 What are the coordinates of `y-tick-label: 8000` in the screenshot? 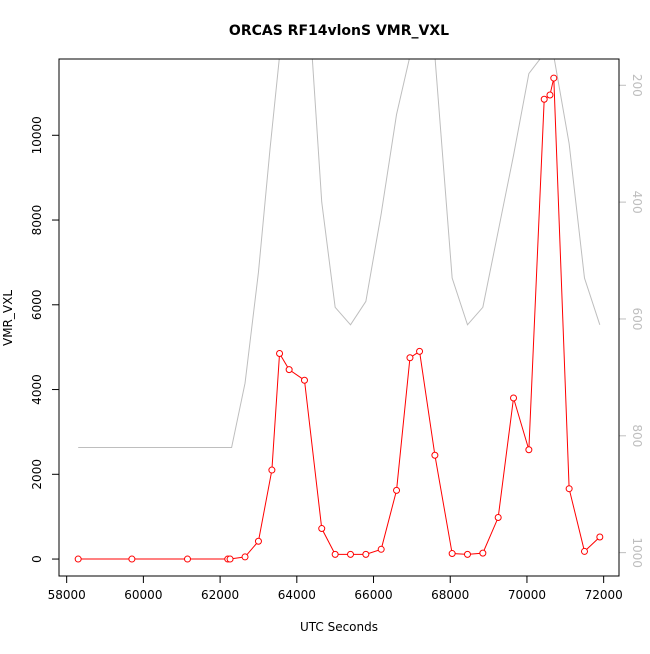 It's located at (37, 220).